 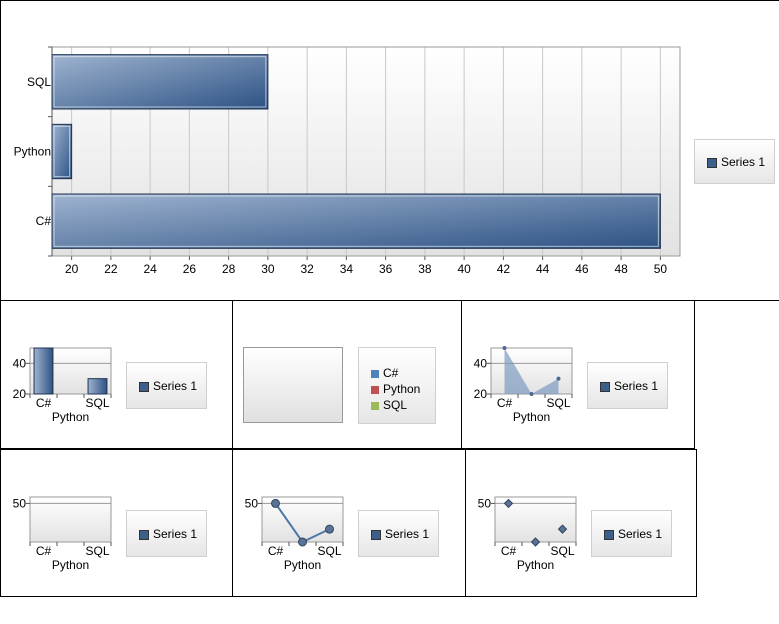 What do you see at coordinates (581, 523) in the screenshot?
I see `small-scatter-panel: 50 C# SQL Python Series 1` at bounding box center [581, 523].